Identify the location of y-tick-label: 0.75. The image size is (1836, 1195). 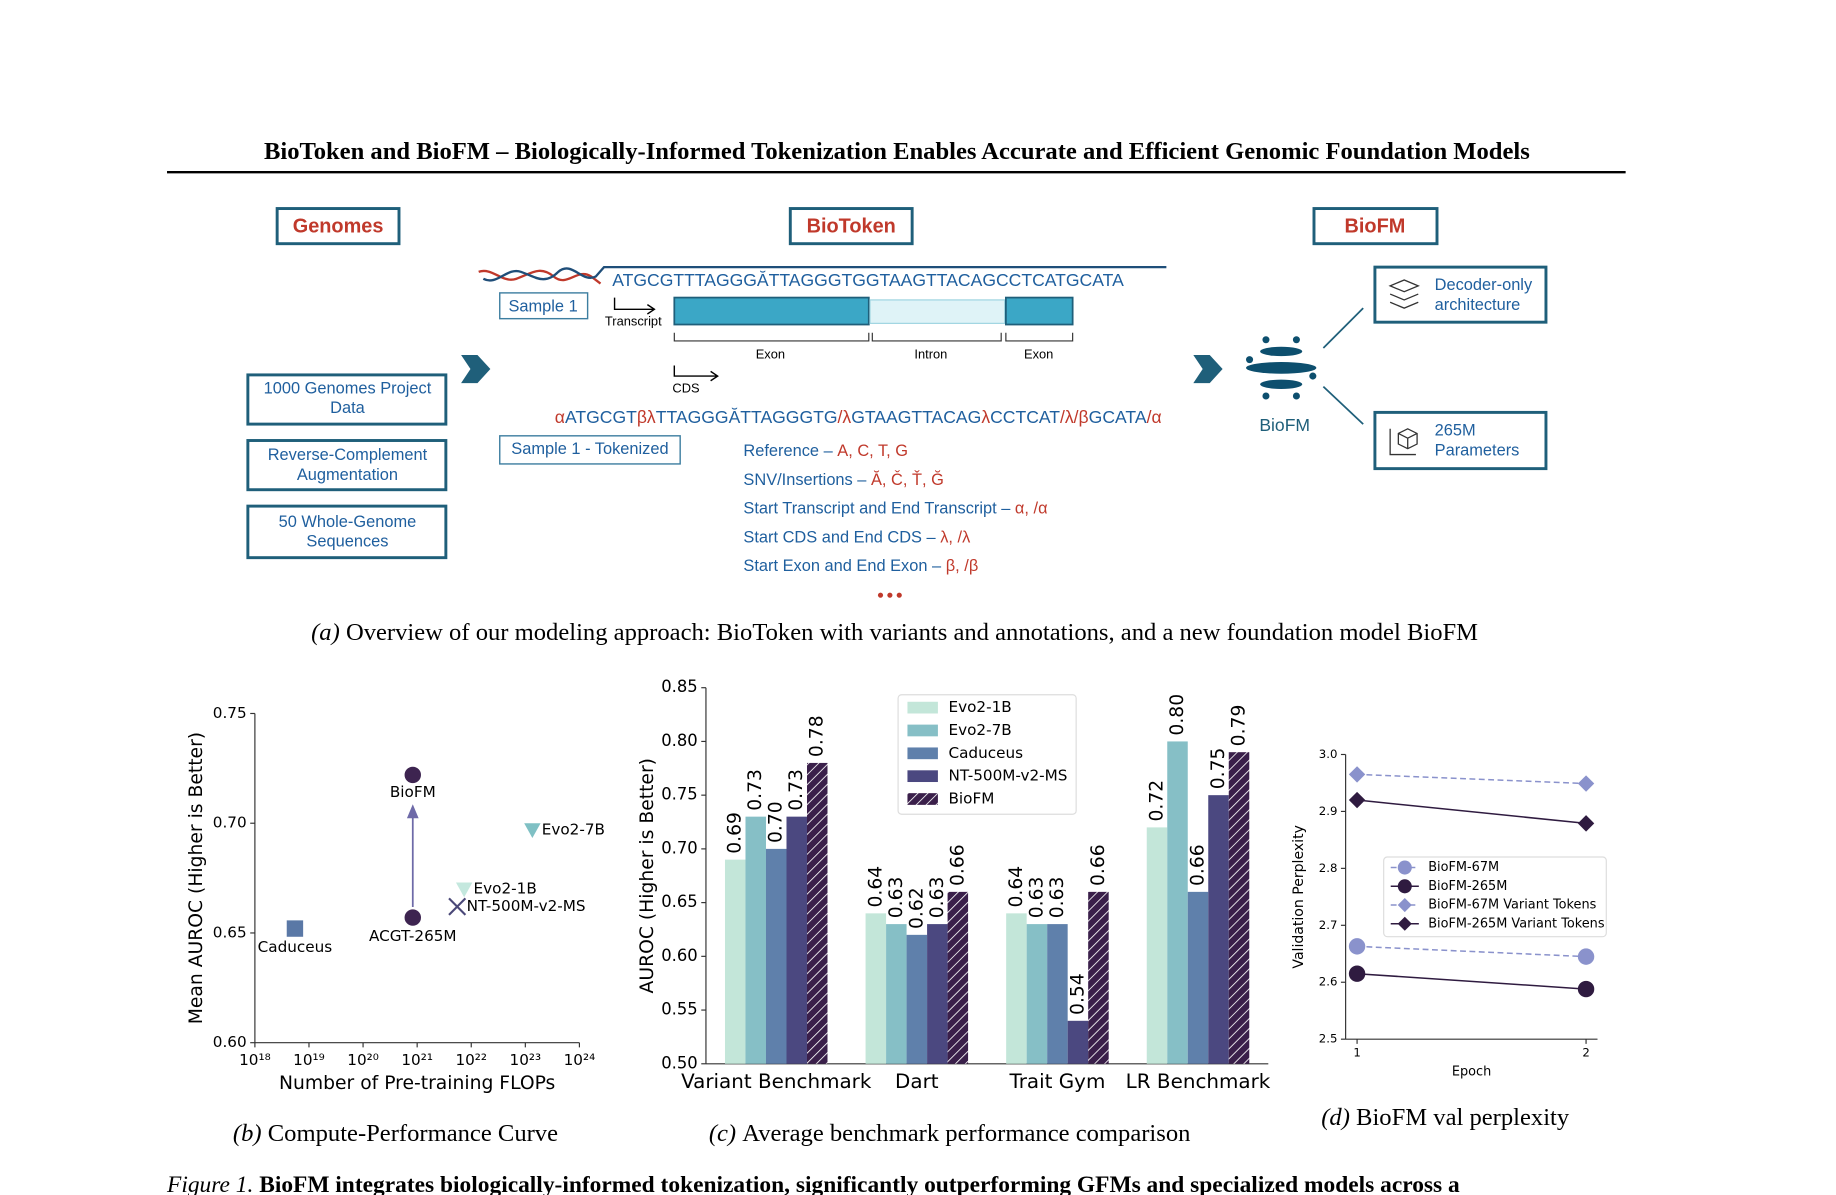
(679, 794).